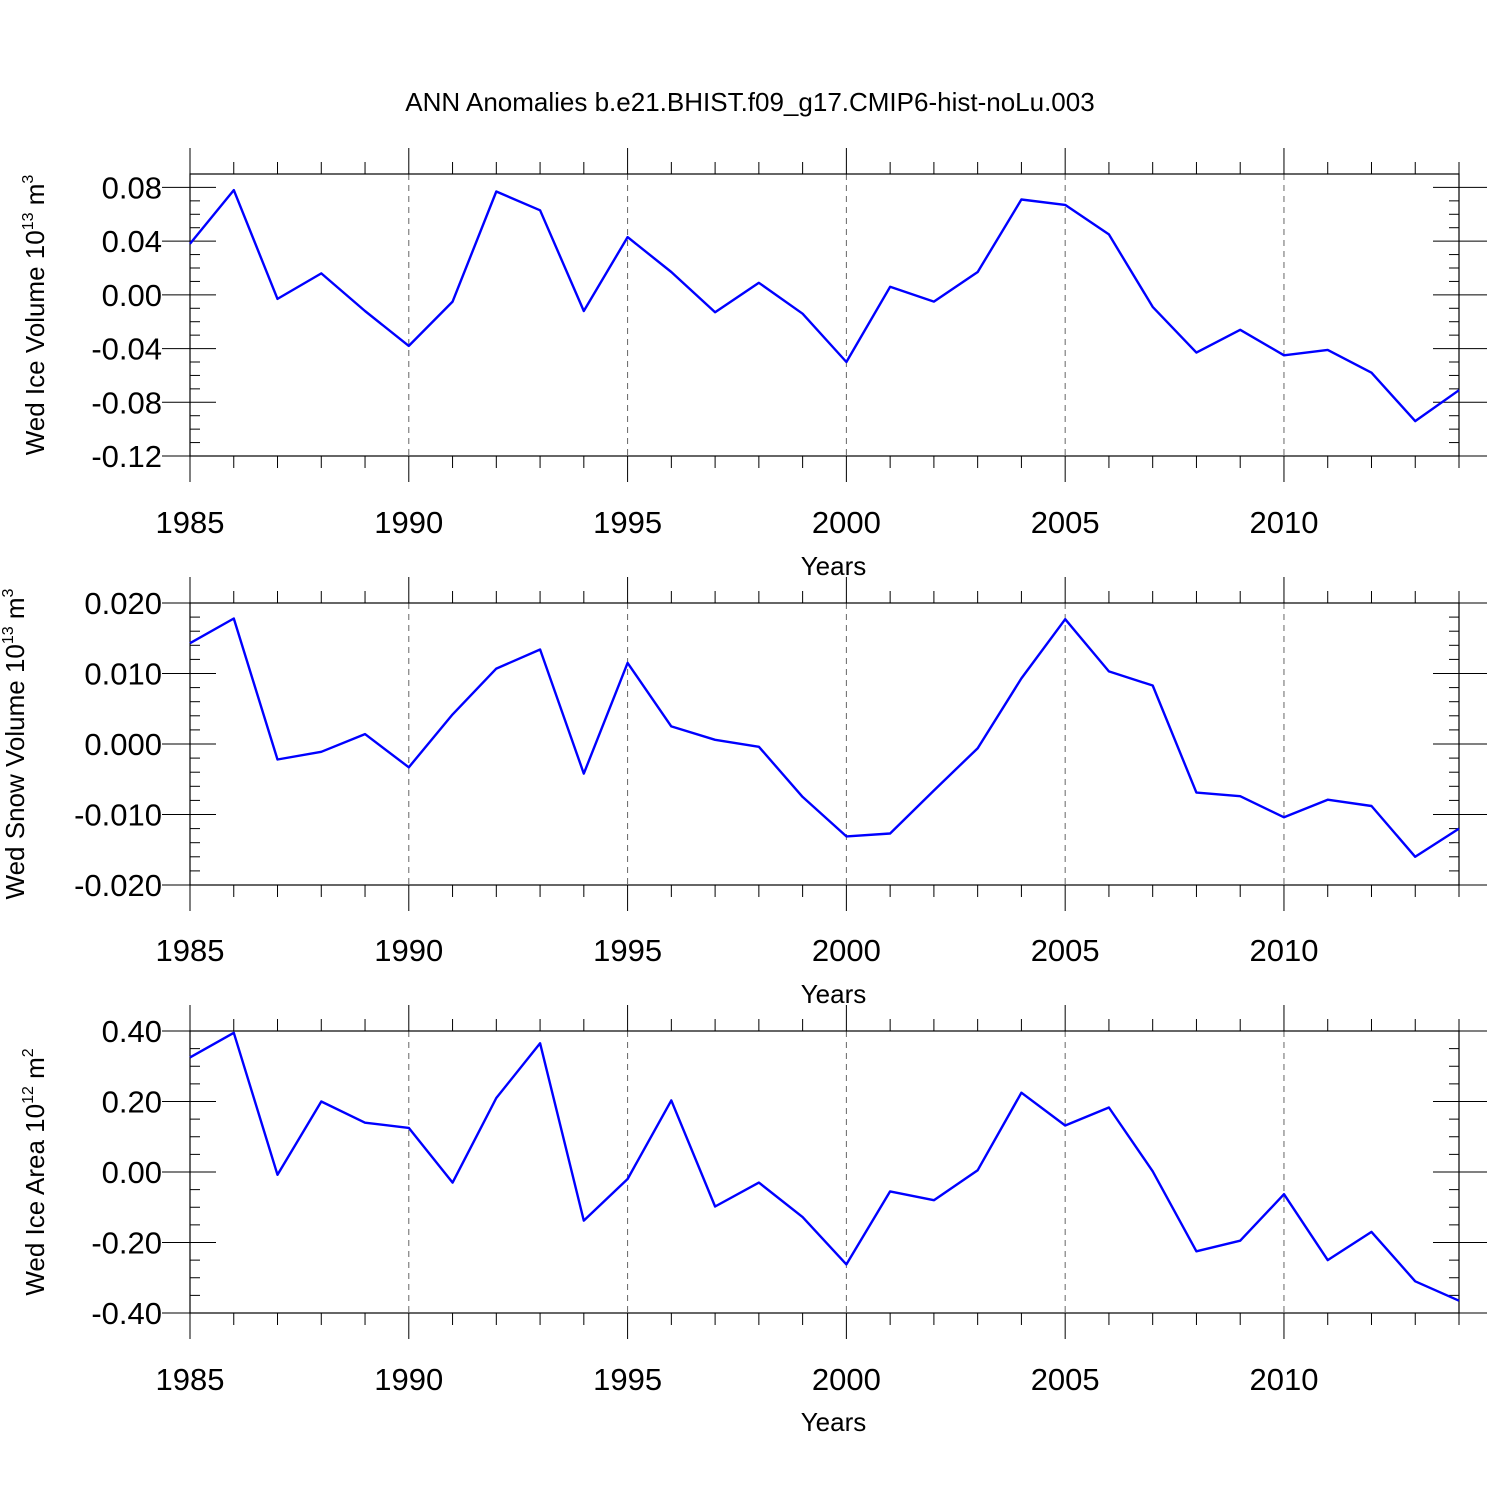 This screenshot has height=1500, width=1500. What do you see at coordinates (118, 815) in the screenshot?
I see `y-tick-label: -0.010` at bounding box center [118, 815].